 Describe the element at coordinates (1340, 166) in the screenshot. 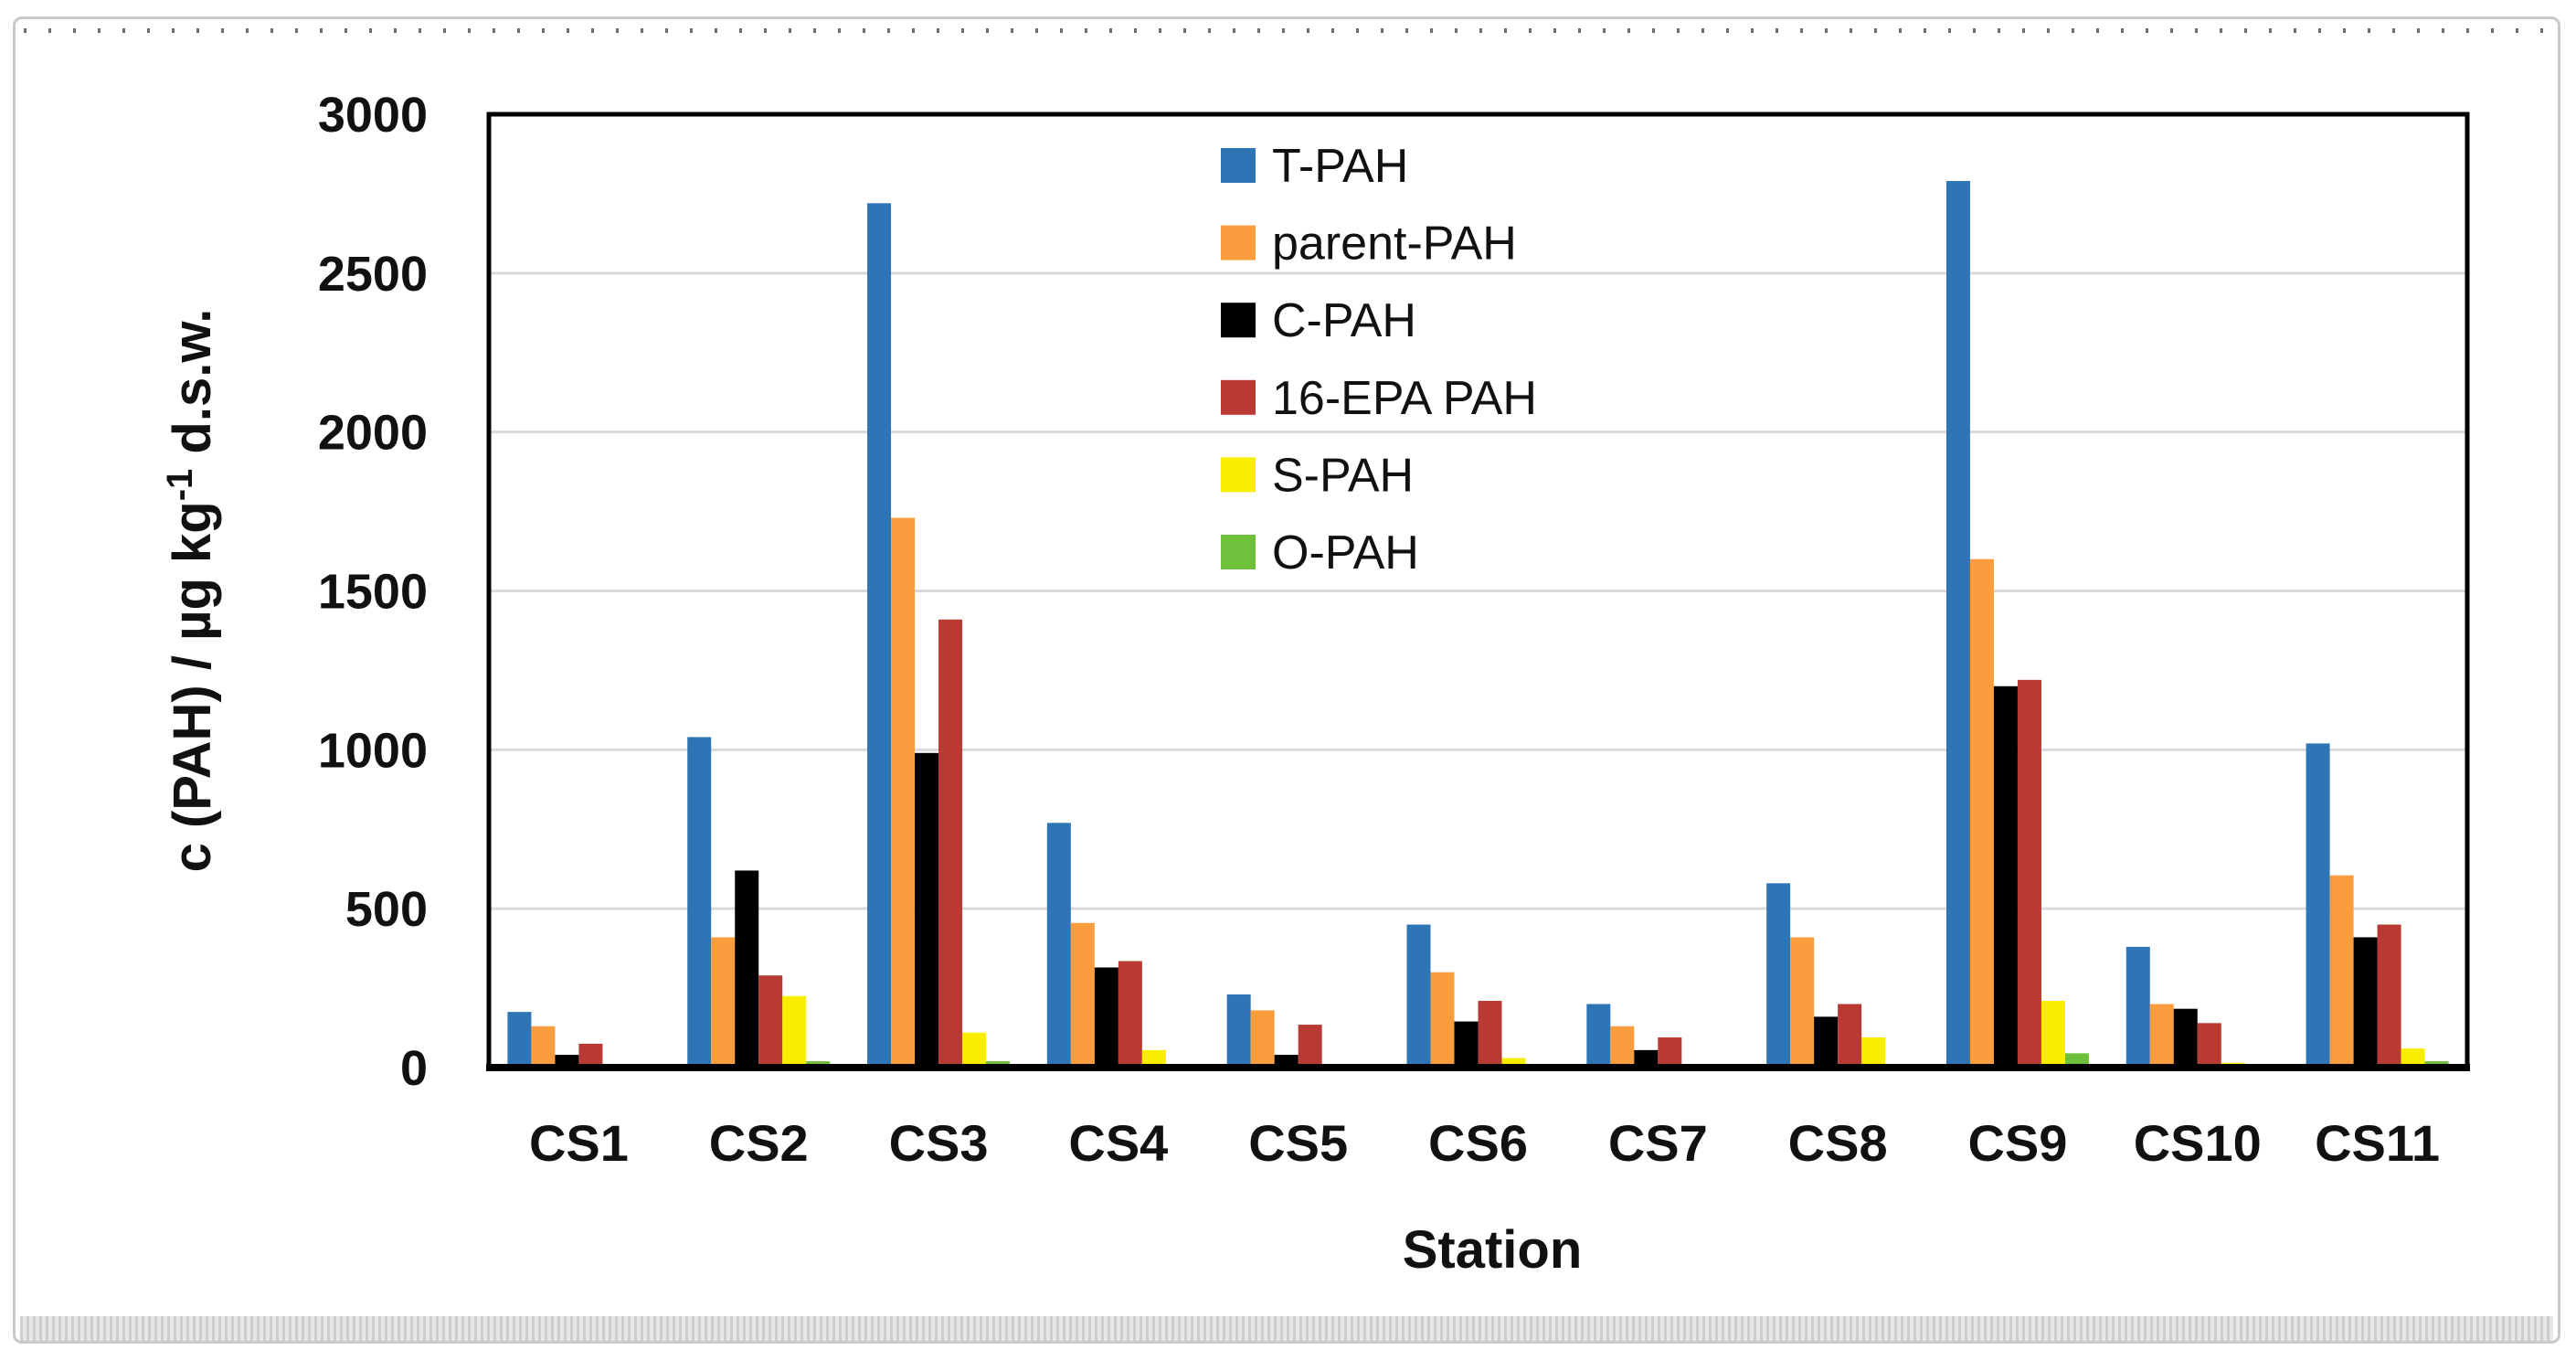

I see `legend-label-T-PAH: T-PAH` at that location.